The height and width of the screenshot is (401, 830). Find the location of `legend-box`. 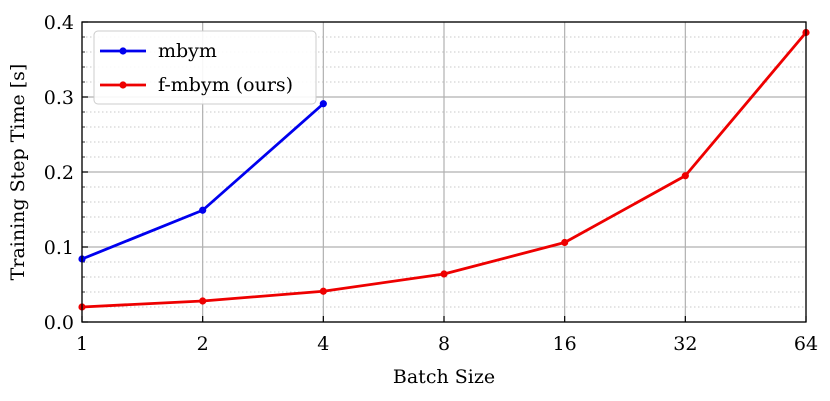

legend-box is located at coordinates (205, 67).